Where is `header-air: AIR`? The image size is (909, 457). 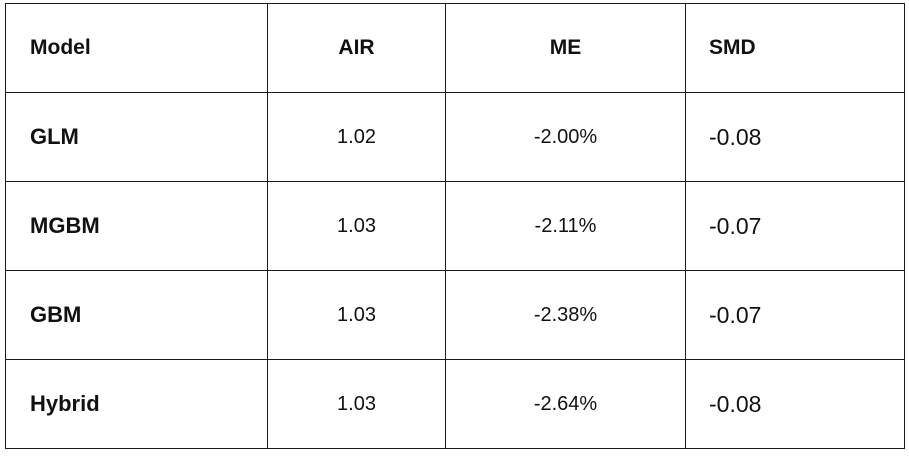
header-air: AIR is located at coordinates (356, 48).